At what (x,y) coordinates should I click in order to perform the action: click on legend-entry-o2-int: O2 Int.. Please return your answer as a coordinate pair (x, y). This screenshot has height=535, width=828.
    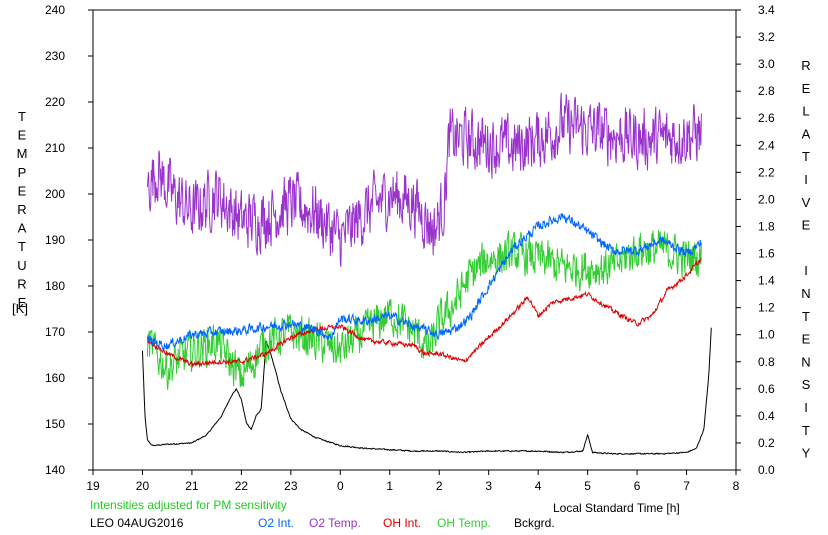
    Looking at the image, I should click on (276, 523).